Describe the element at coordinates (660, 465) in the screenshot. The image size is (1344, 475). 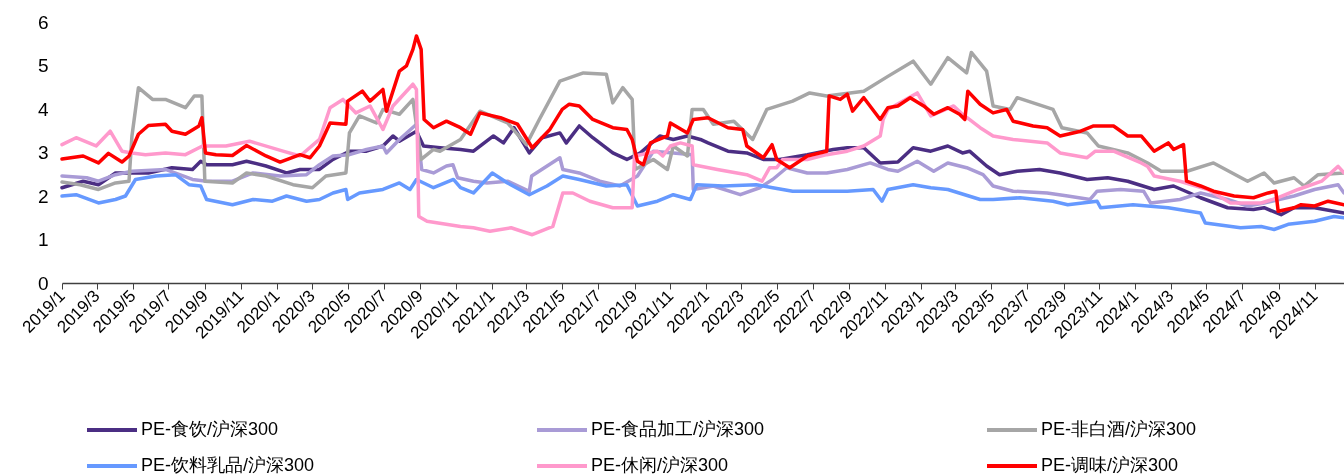
I see `legend-label: PE-休闲/沪深300` at that location.